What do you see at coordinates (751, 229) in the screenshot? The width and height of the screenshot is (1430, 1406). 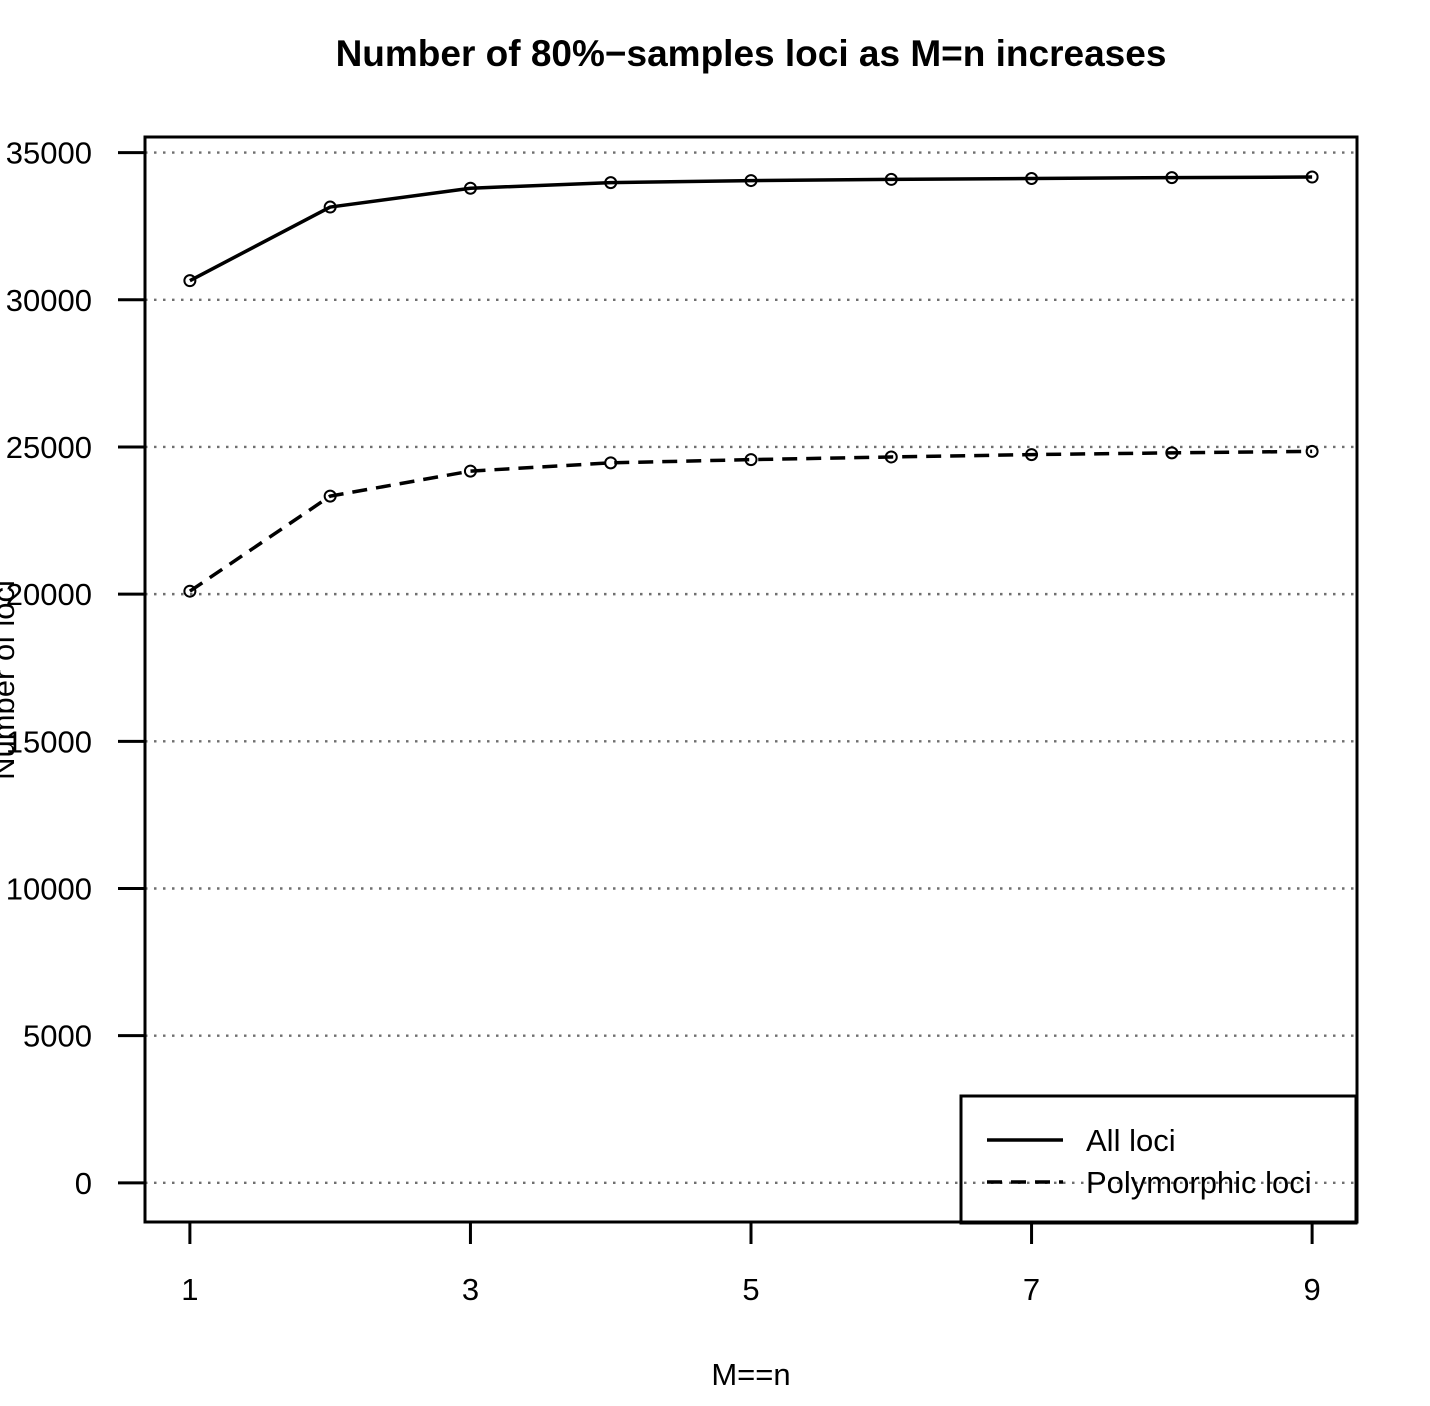 I see `series-line-solid` at bounding box center [751, 229].